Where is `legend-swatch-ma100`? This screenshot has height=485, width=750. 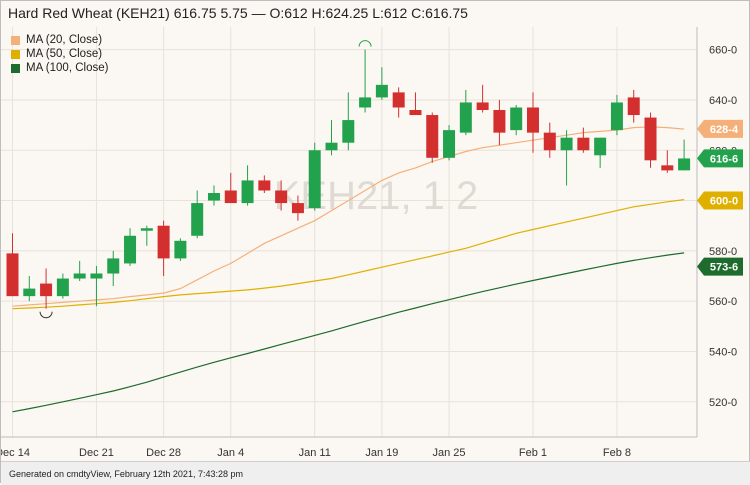 legend-swatch-ma100 is located at coordinates (15, 68).